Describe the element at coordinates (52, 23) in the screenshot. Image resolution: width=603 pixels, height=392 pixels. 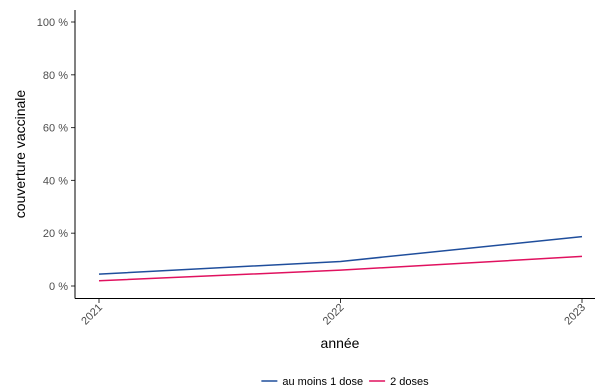
I see `y-tick-label: 100 %` at that location.